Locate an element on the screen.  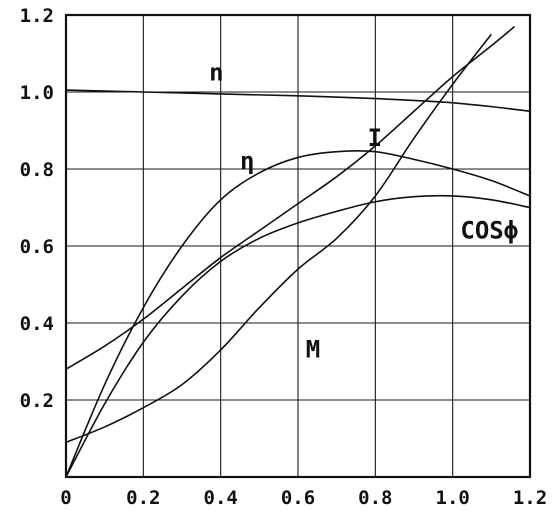
y-tick-label-4: 1.0 is located at coordinates (37, 93).